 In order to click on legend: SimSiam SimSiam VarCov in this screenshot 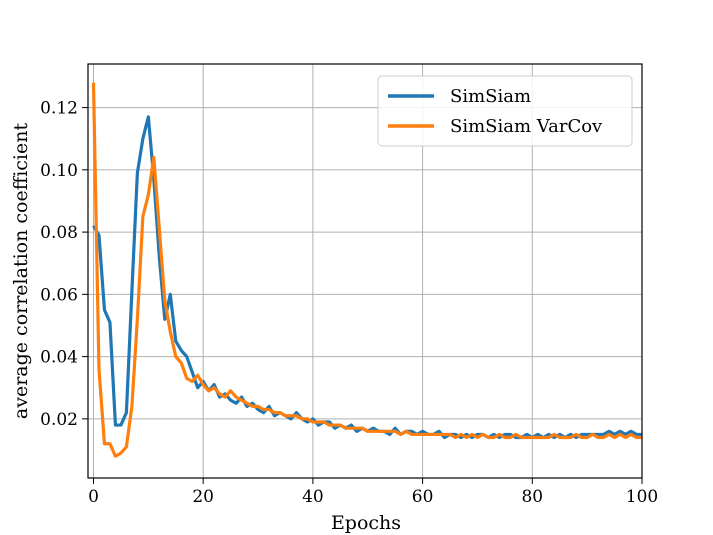, I will do `click(505, 111)`.